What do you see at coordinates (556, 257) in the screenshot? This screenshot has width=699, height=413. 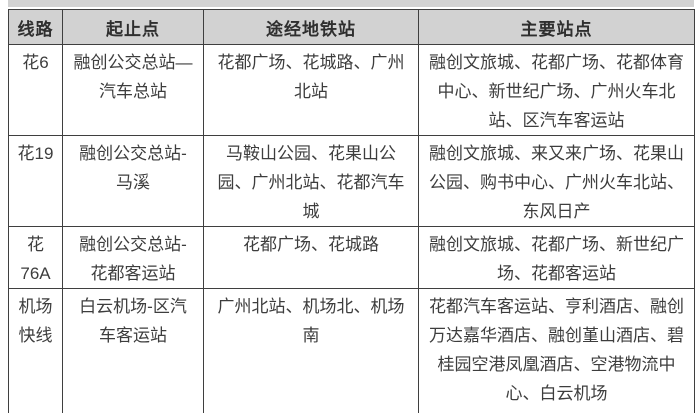 I see `stops-cell: 融创文旅城、花都广场、新世纪广场、花都客运站` at bounding box center [556, 257].